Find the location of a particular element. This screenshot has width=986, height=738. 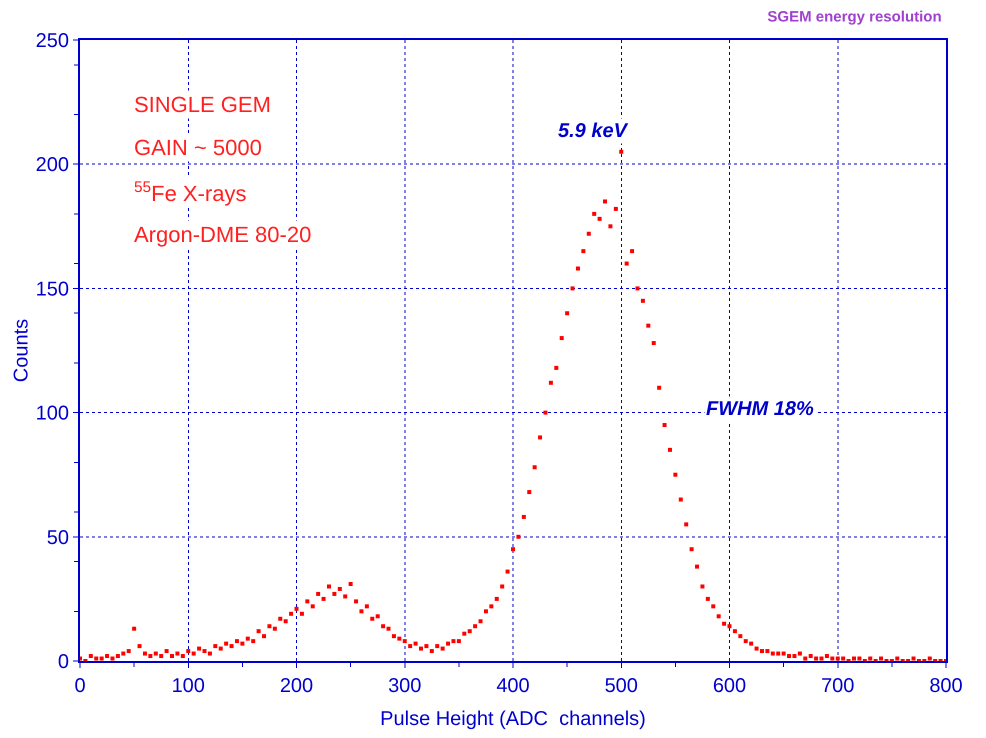

x-axis-title: Pulse Height (ADC channels) is located at coordinates (513, 719).